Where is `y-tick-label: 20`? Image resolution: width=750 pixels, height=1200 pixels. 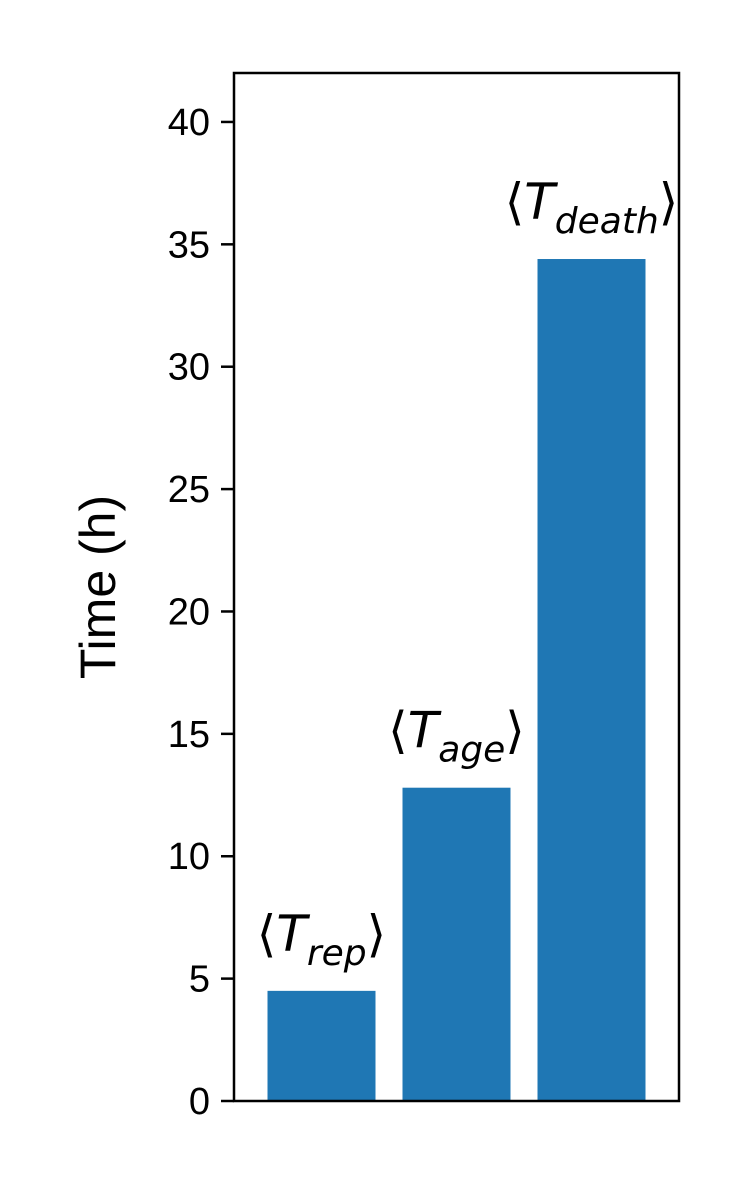 y-tick-label: 20 is located at coordinates (189, 612).